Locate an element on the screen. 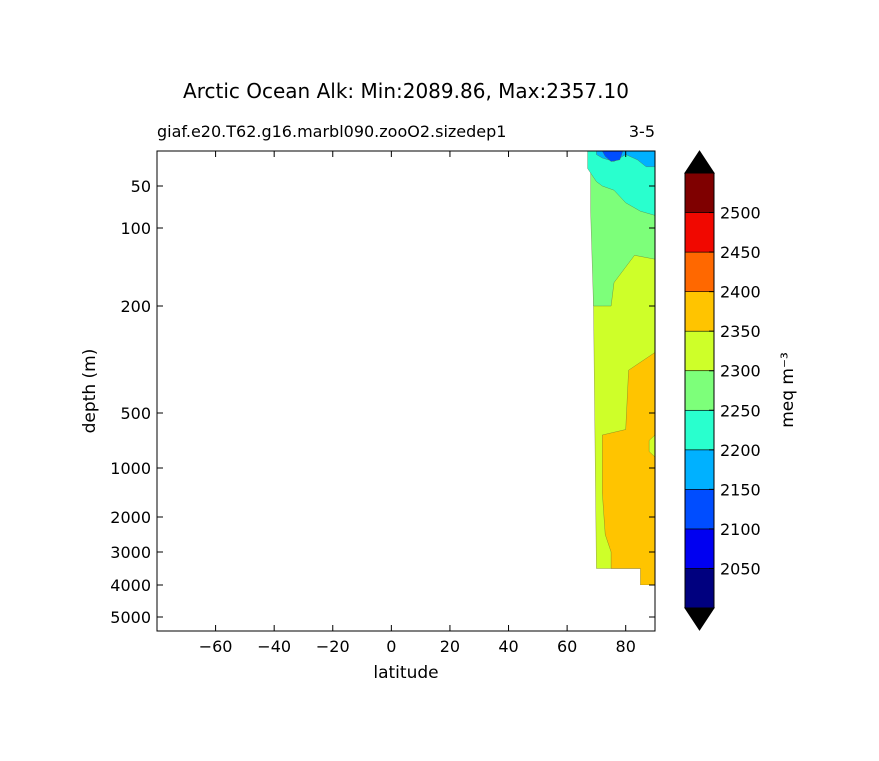 This screenshot has height=761, width=879. contour-regions is located at coordinates (621, 391).